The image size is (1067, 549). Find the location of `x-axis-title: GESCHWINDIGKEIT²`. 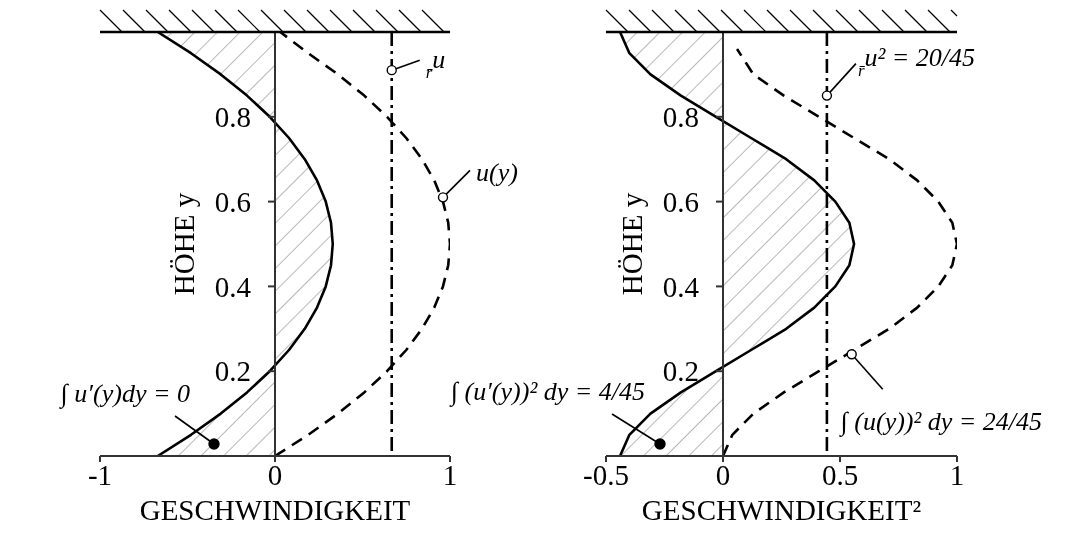

x-axis-title: GESCHWINDIGKEIT² is located at coordinates (781, 510).